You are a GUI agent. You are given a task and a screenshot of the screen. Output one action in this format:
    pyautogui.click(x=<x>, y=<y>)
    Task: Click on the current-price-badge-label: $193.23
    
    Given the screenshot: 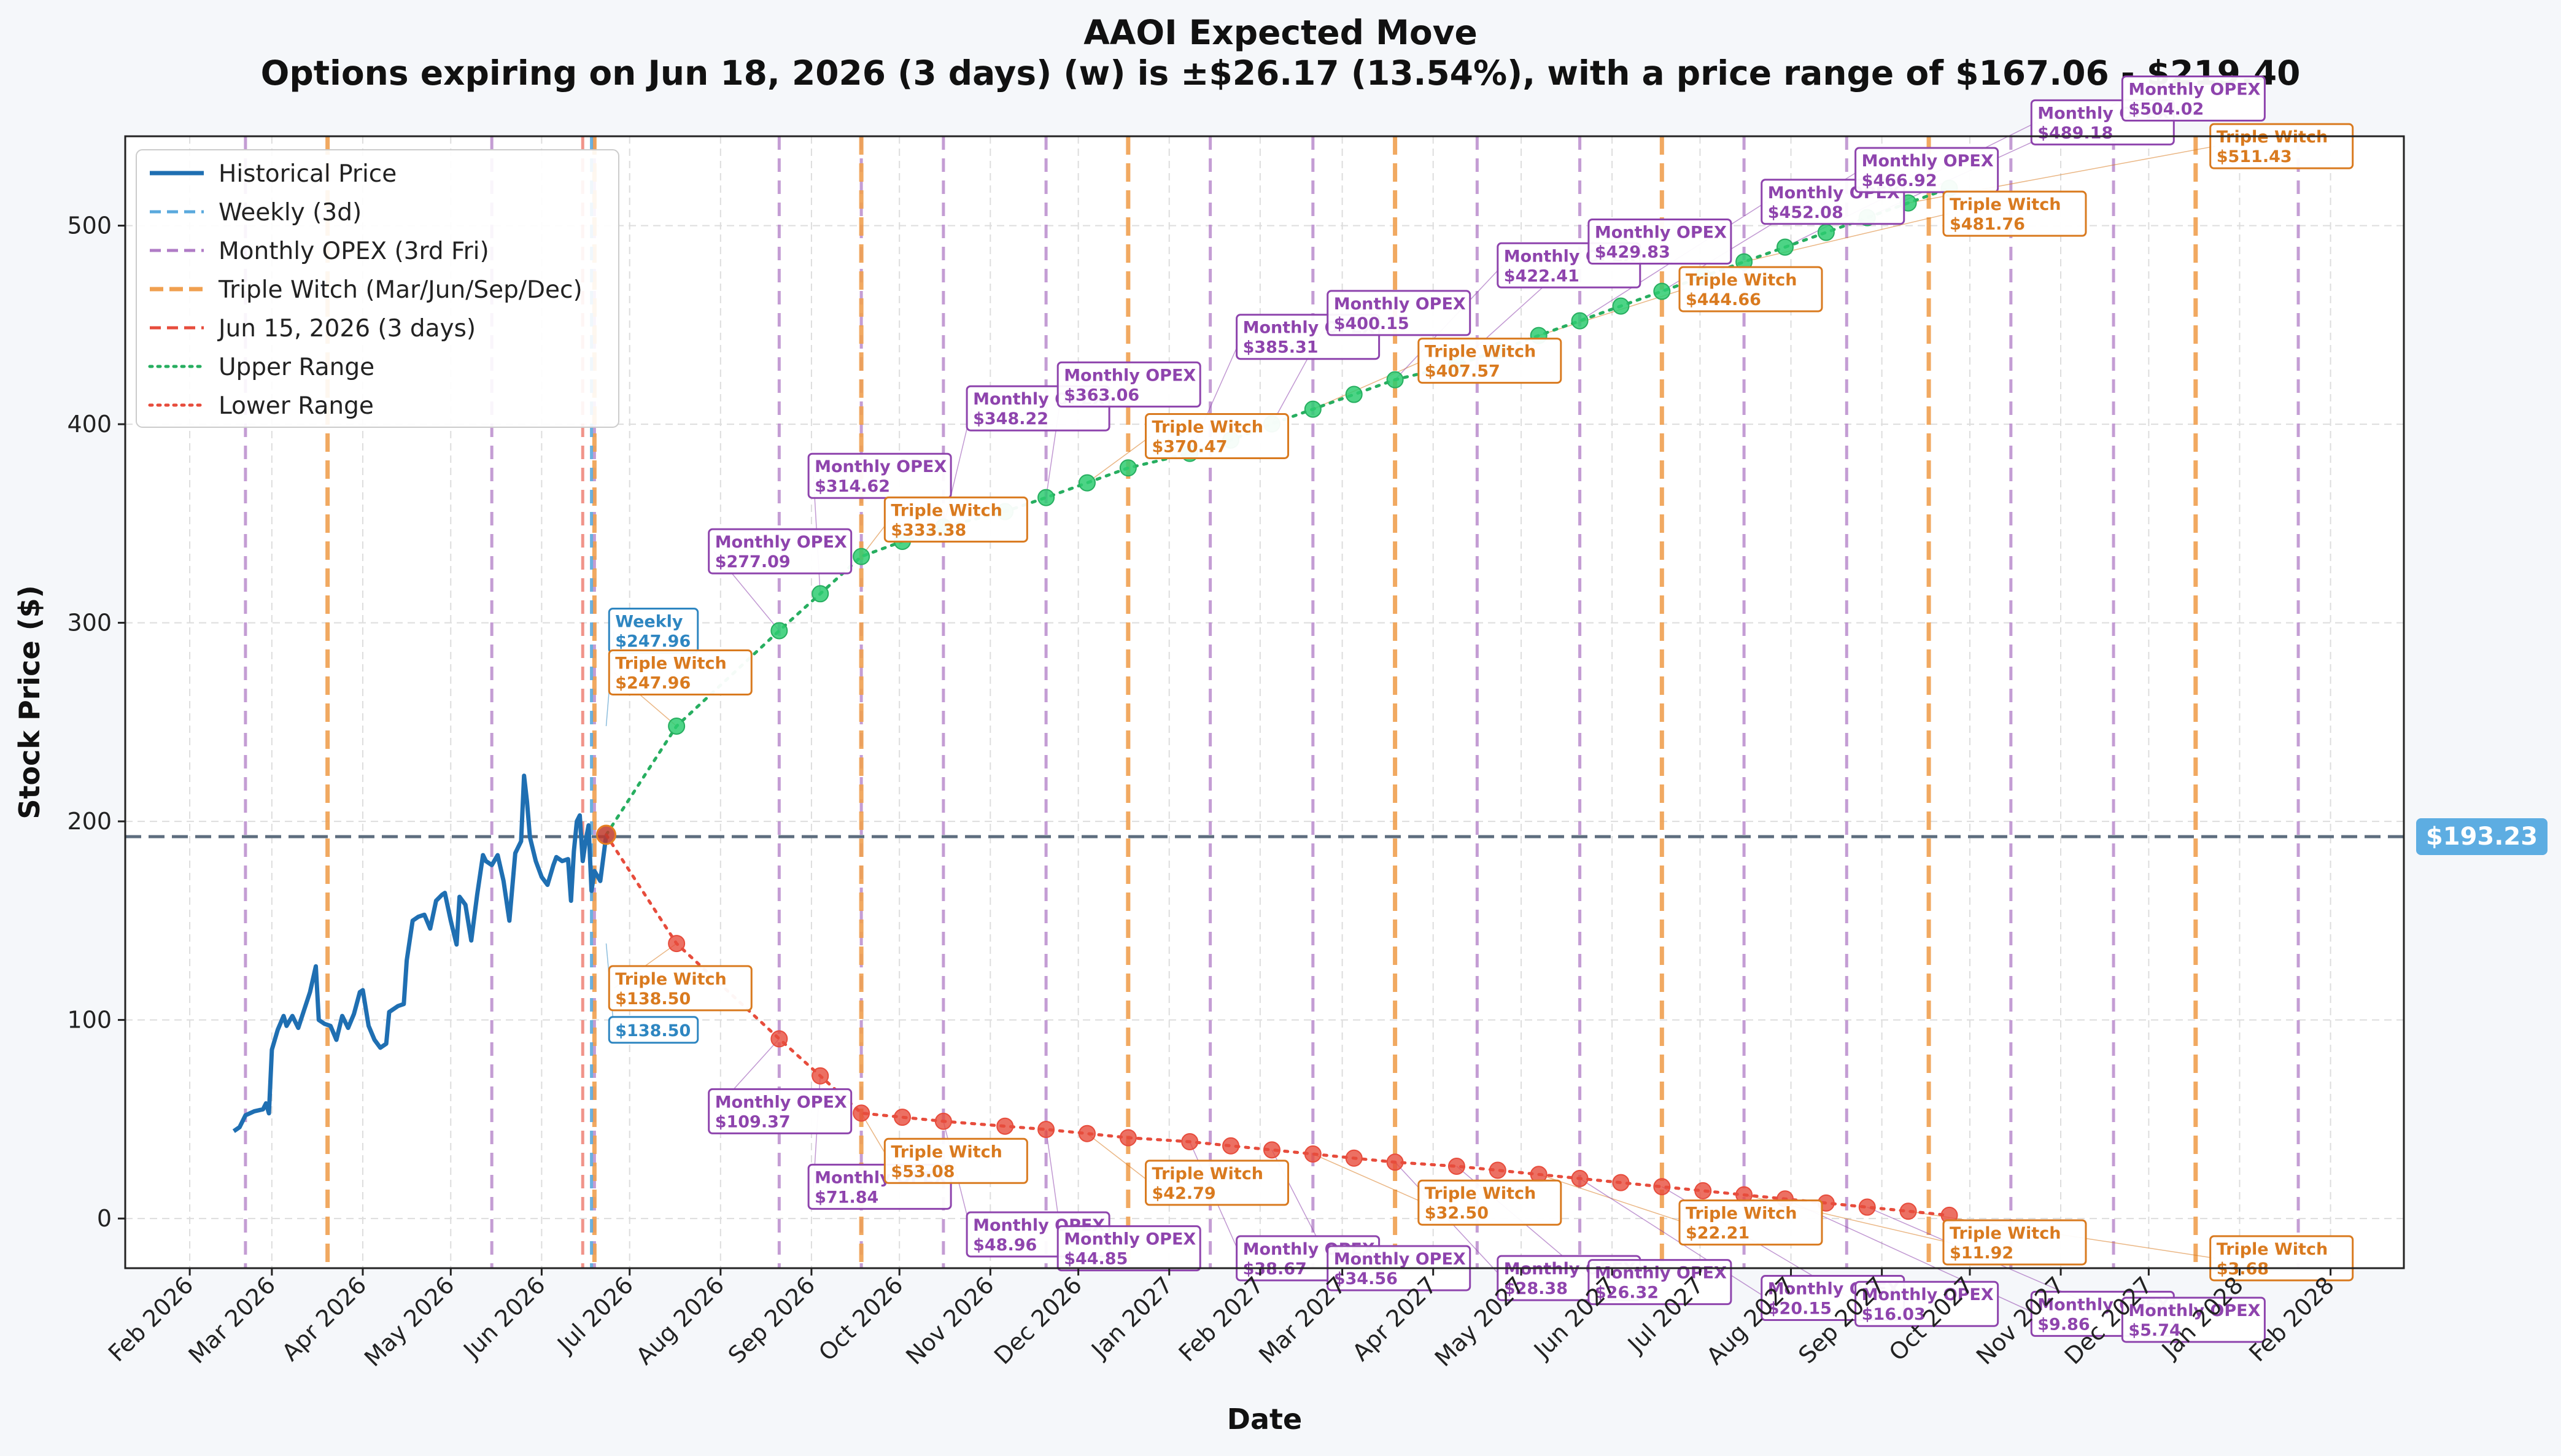 What is the action you would take?
    pyautogui.click(x=2482, y=837)
    